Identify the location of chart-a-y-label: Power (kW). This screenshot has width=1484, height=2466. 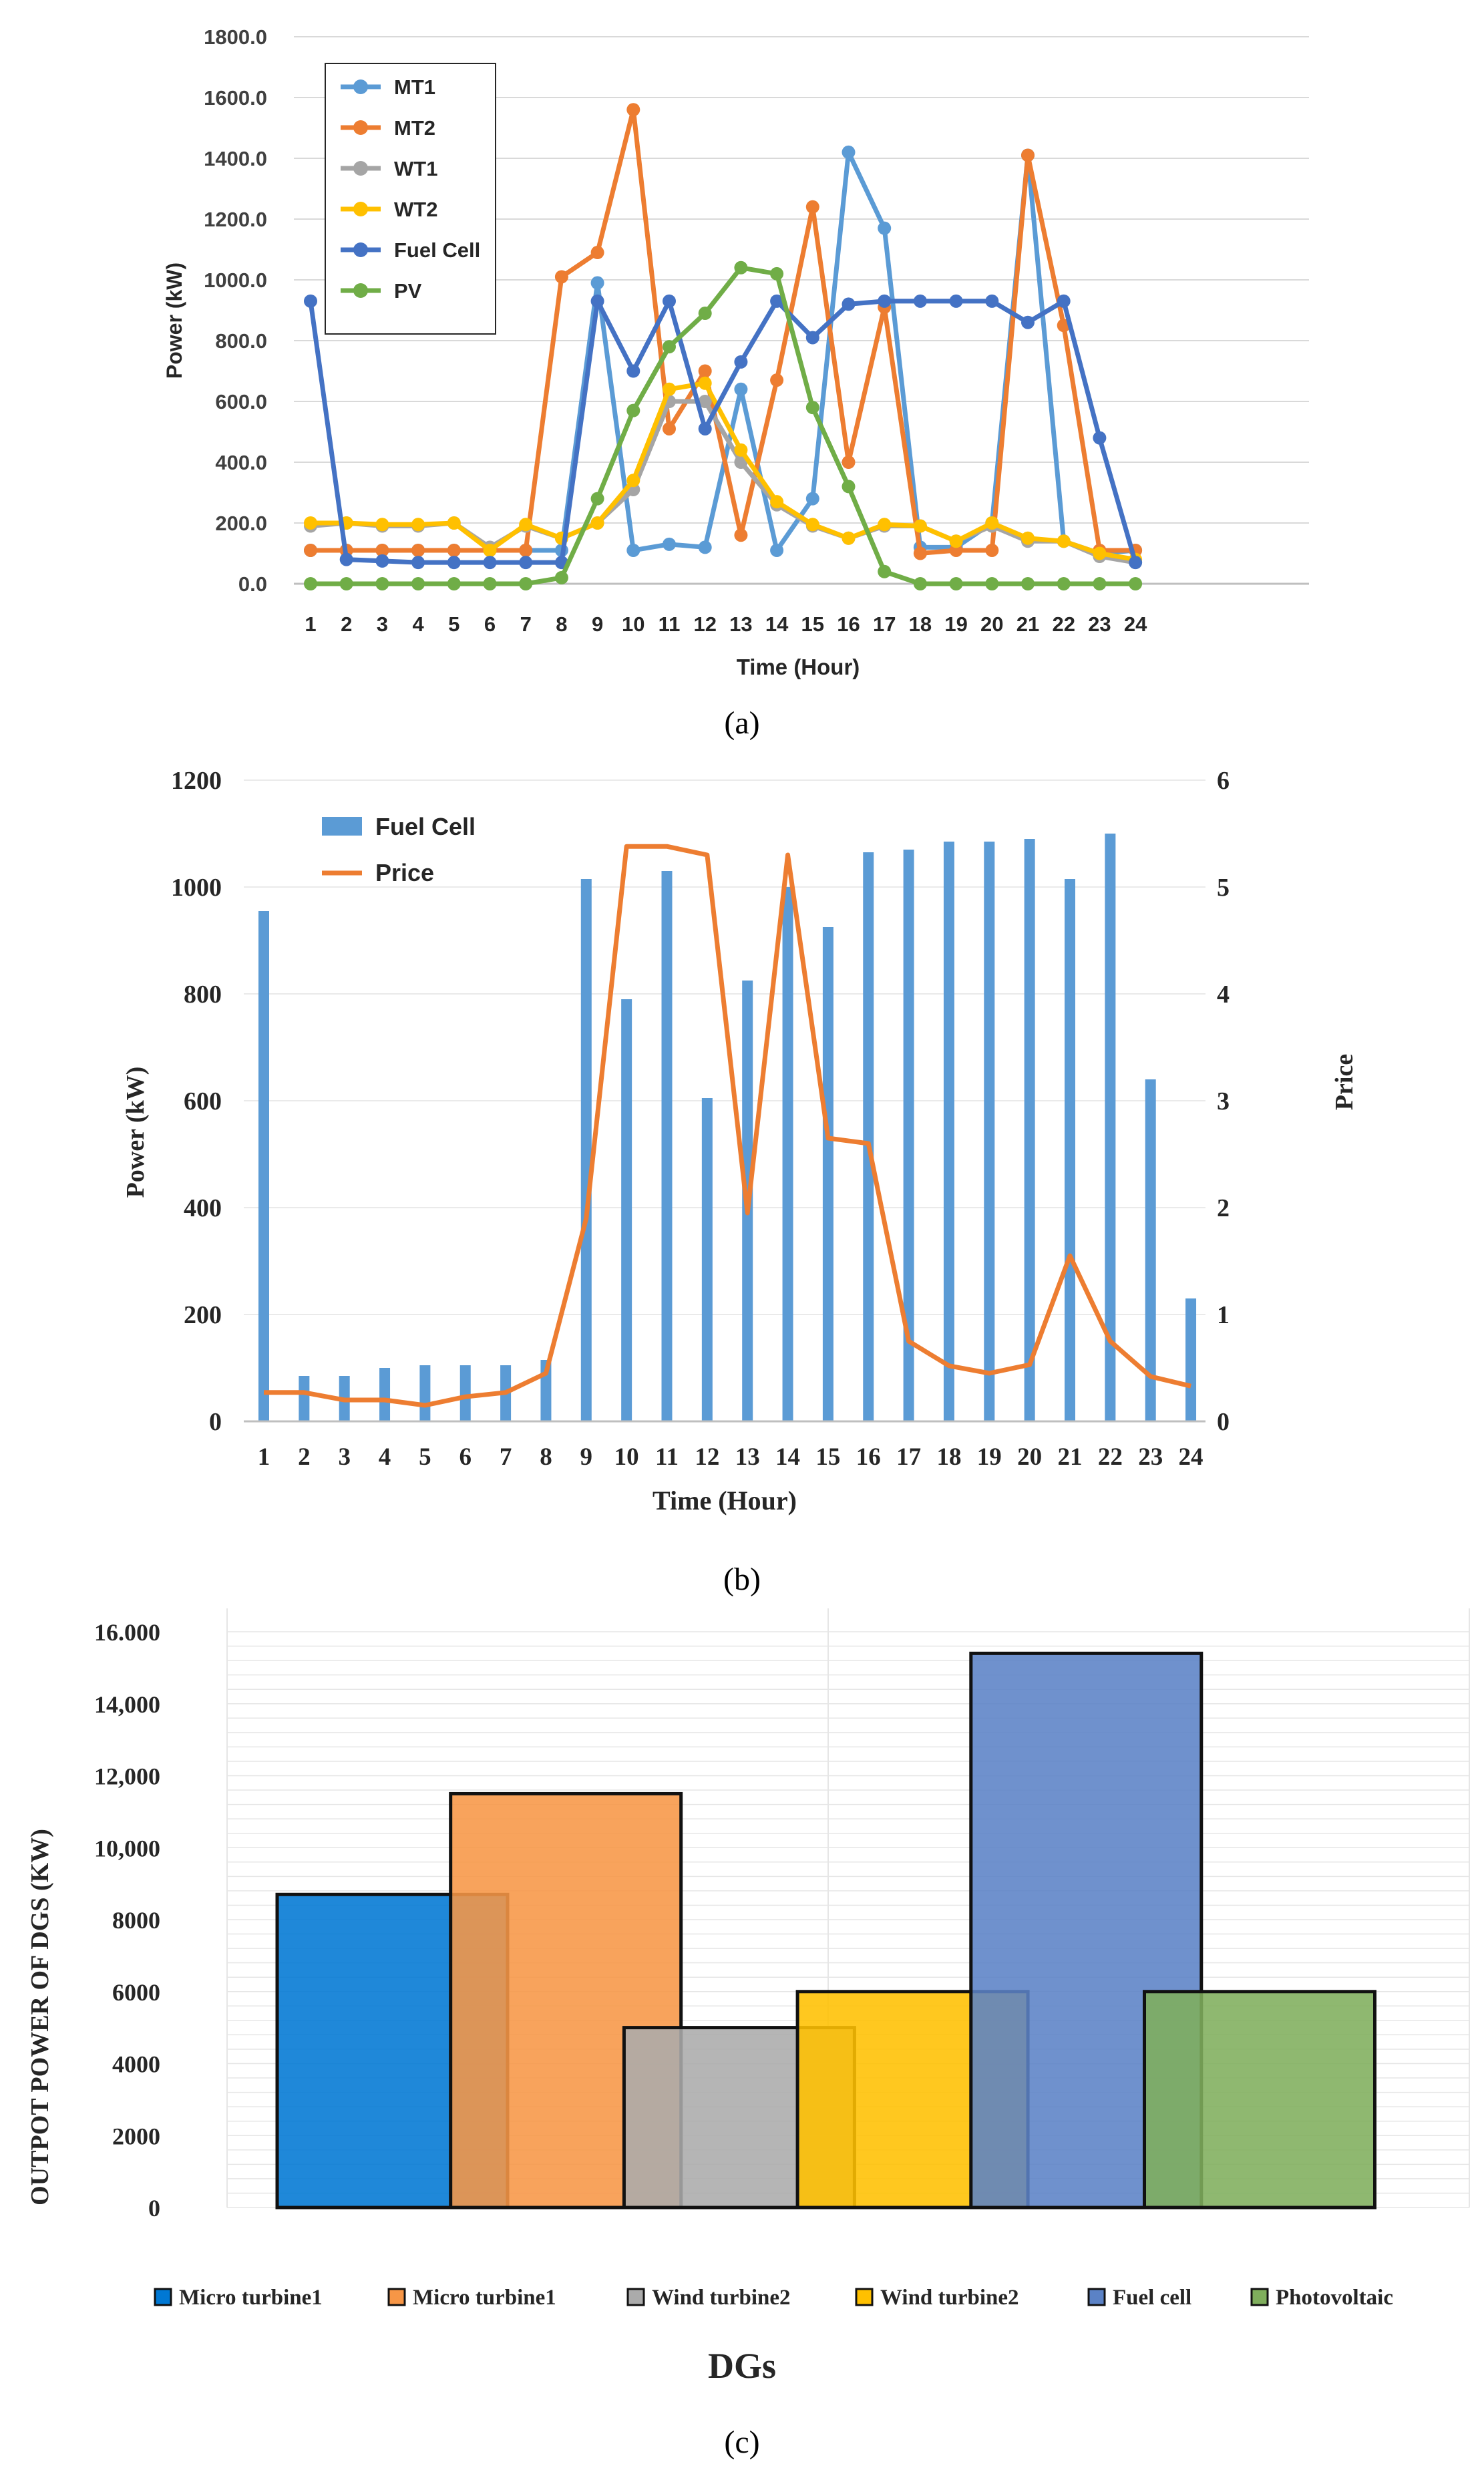
(174, 320).